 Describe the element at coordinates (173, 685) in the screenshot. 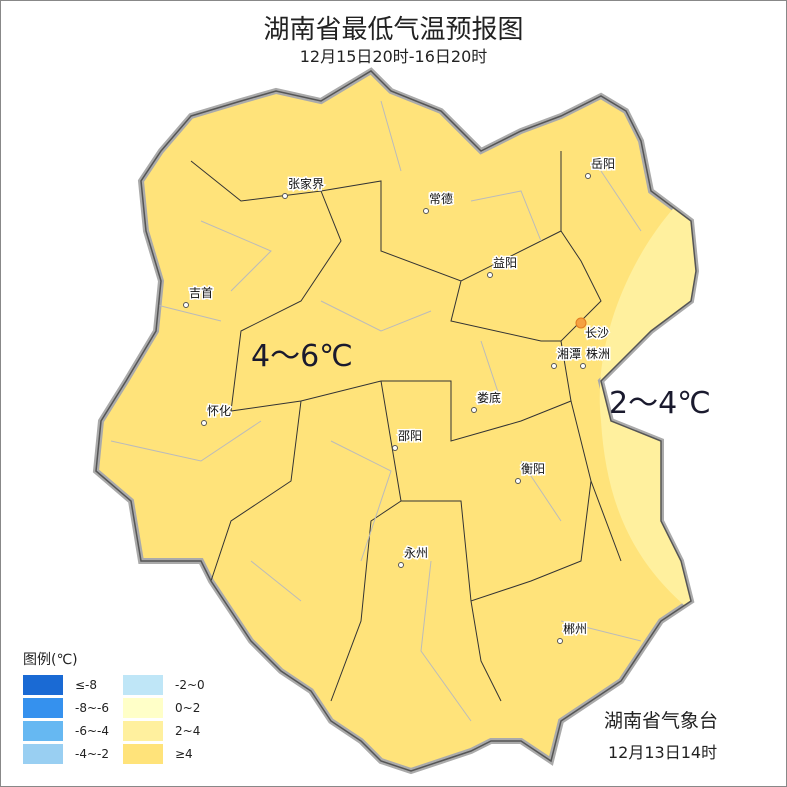

I see `legend-item: -2~0` at that location.